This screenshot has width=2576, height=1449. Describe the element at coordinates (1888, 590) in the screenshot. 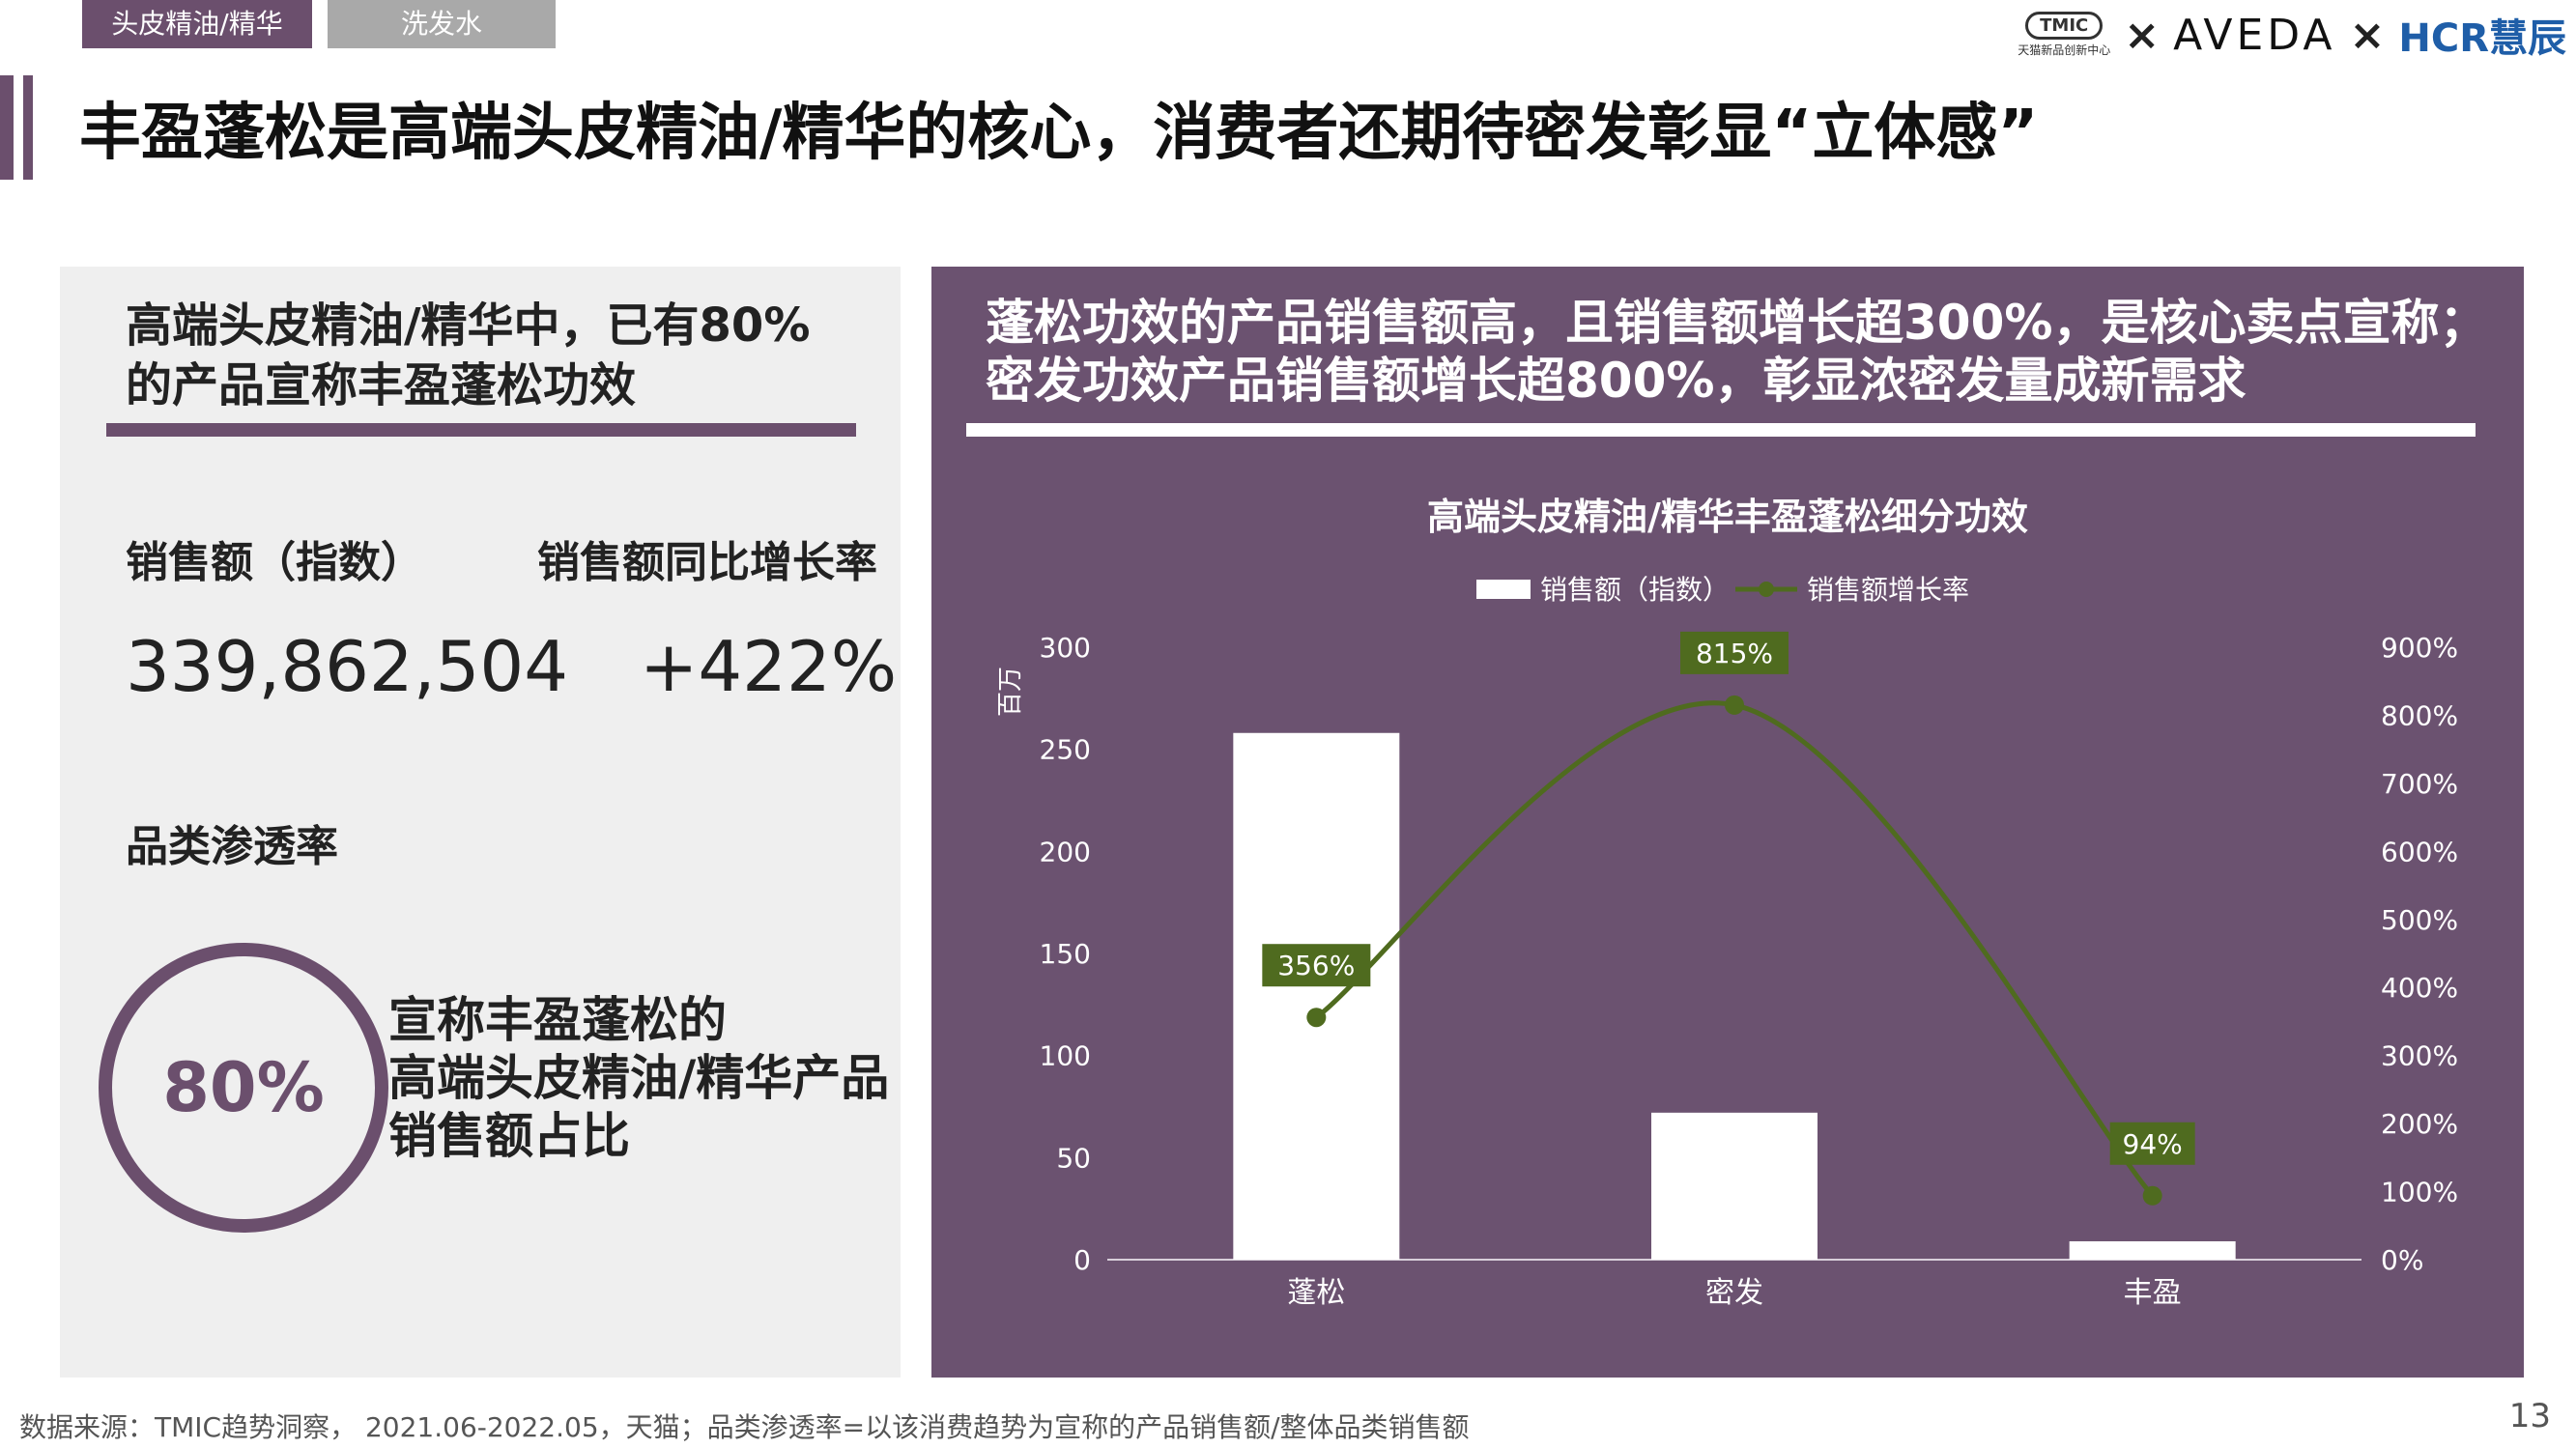

I see `legend-line-label: 销售额增长率` at that location.